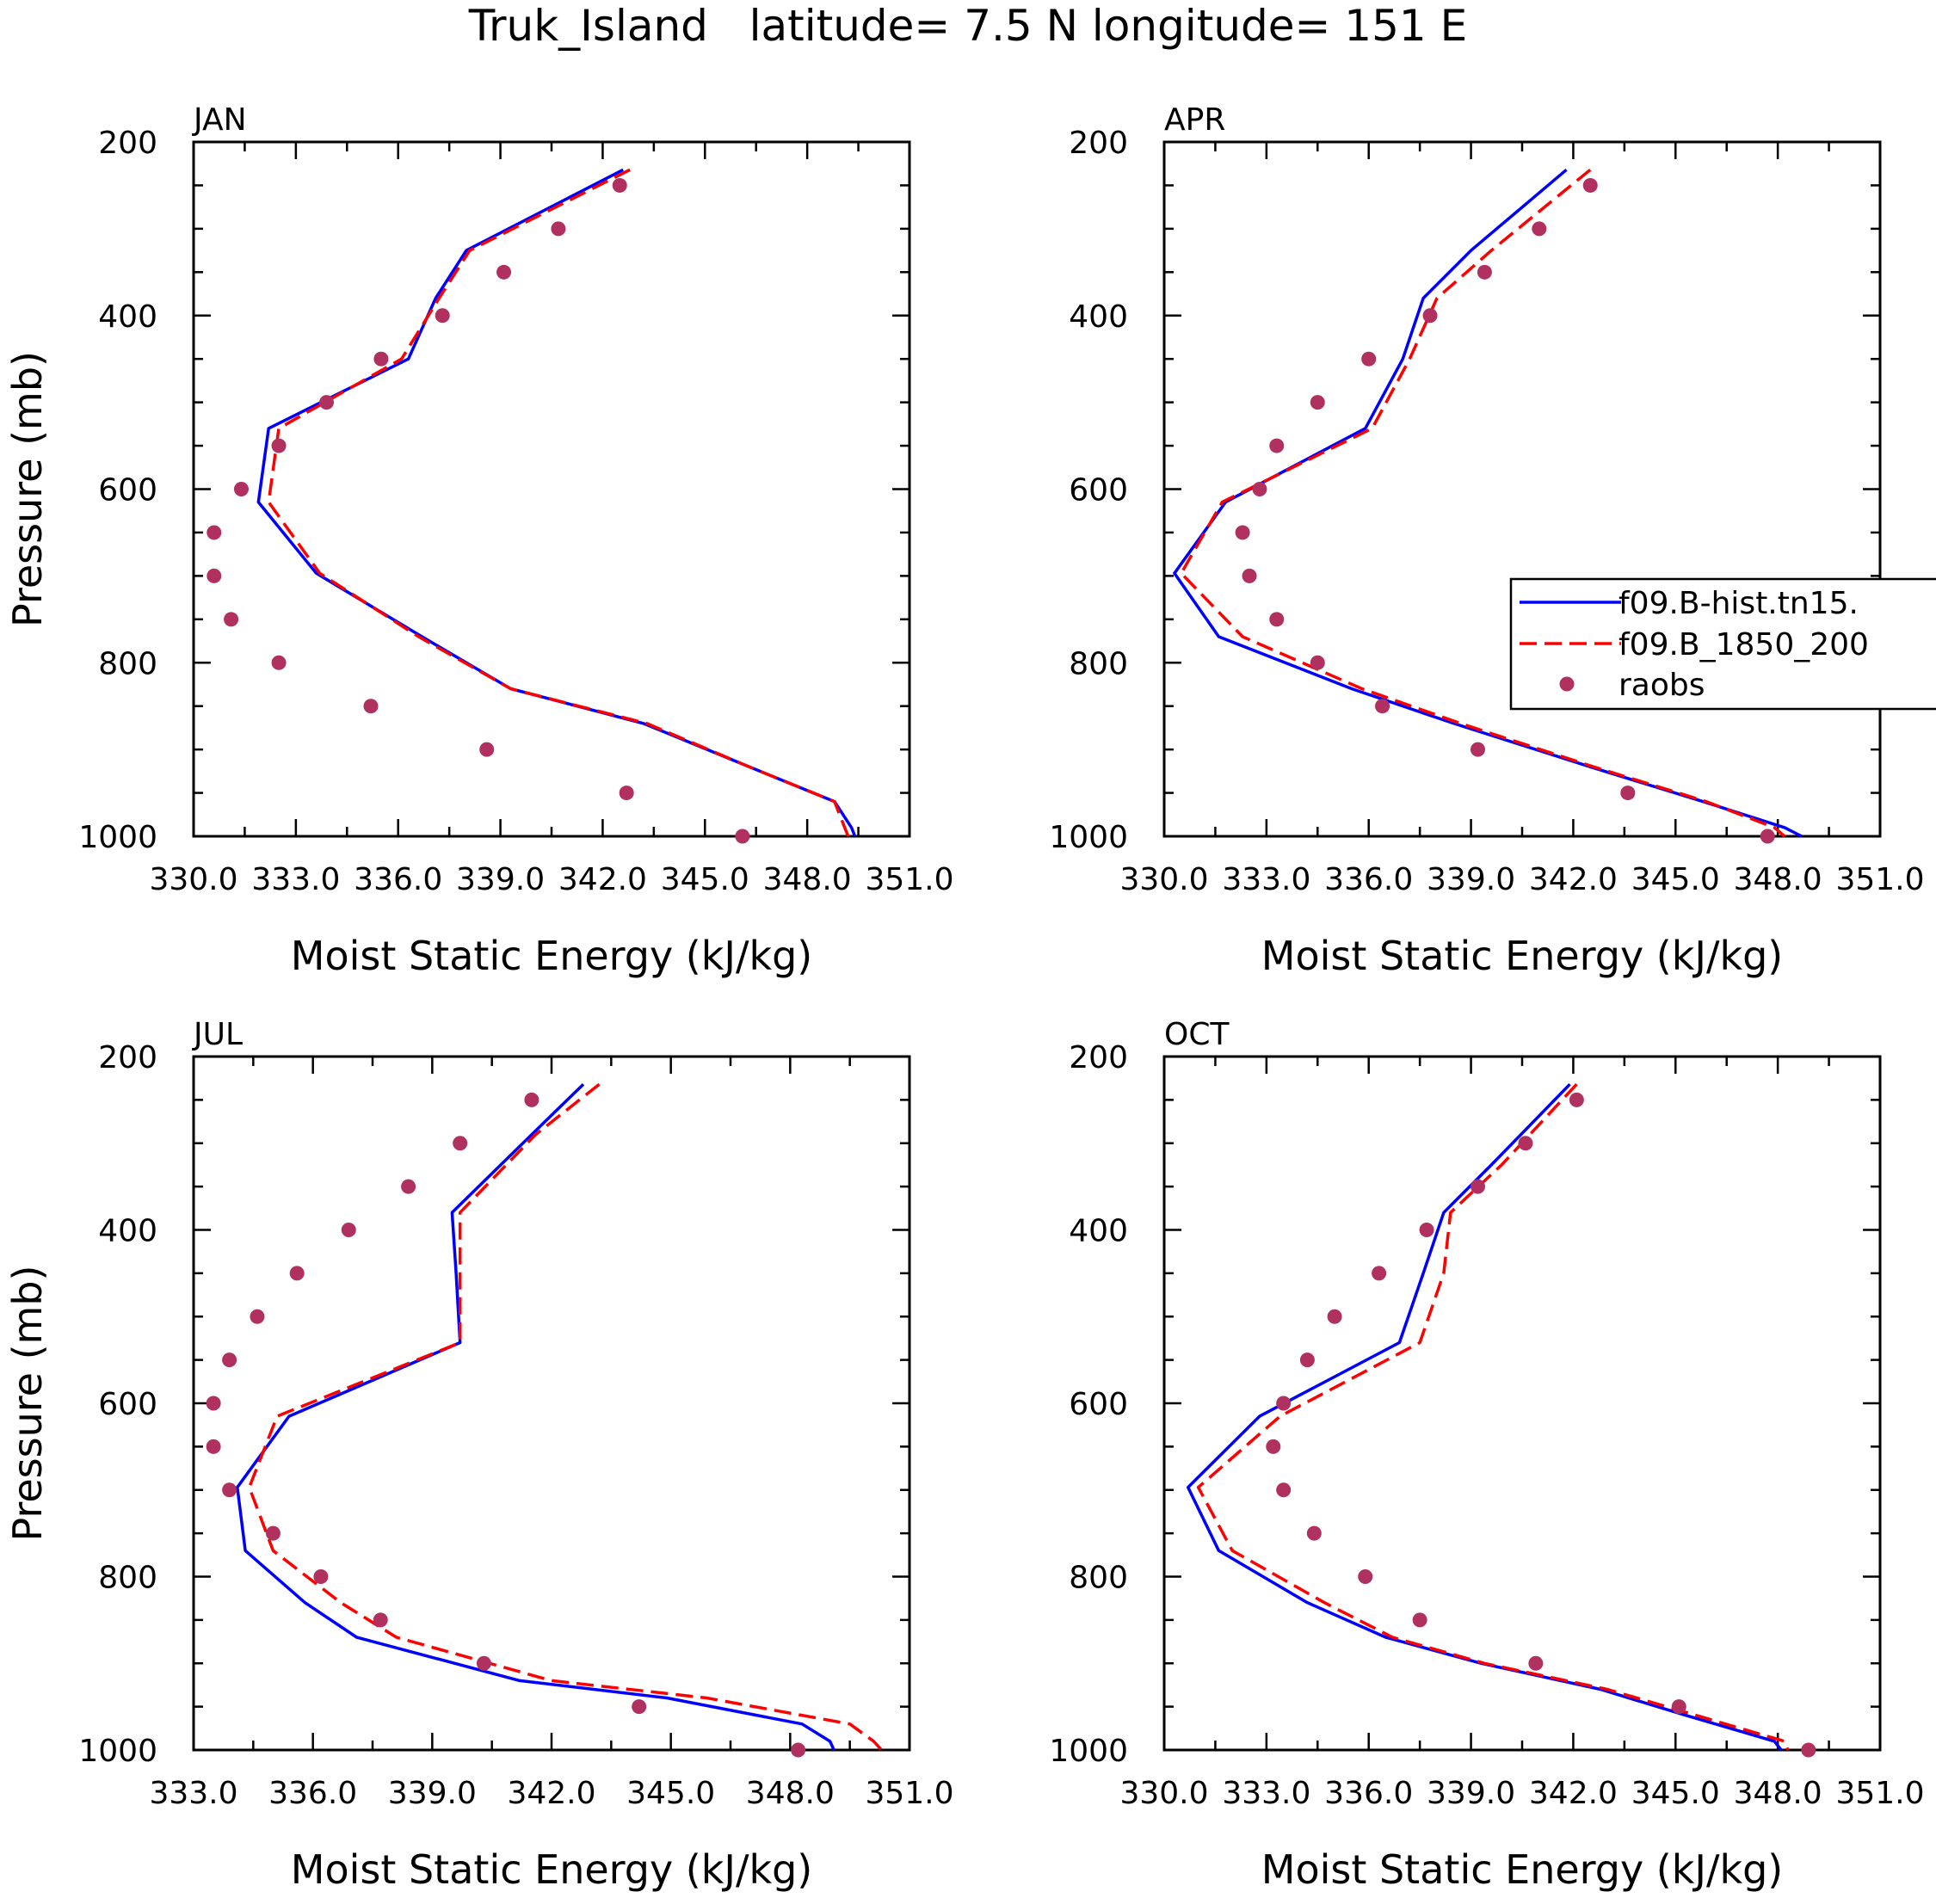 This screenshot has height=1904, width=1936. I want to click on legend-label: f09.B_1850_200, so click(1743, 645).